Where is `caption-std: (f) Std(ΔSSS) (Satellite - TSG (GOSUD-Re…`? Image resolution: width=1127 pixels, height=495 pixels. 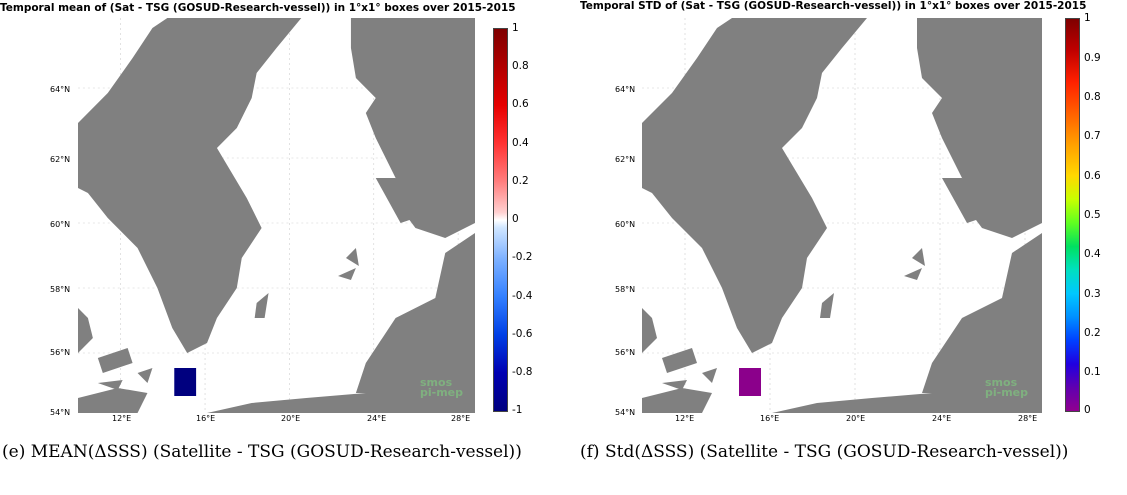
caption-std: (f) Std(ΔSSS) (Satellite - TSG (GOSUD-Re… is located at coordinates (824, 452).